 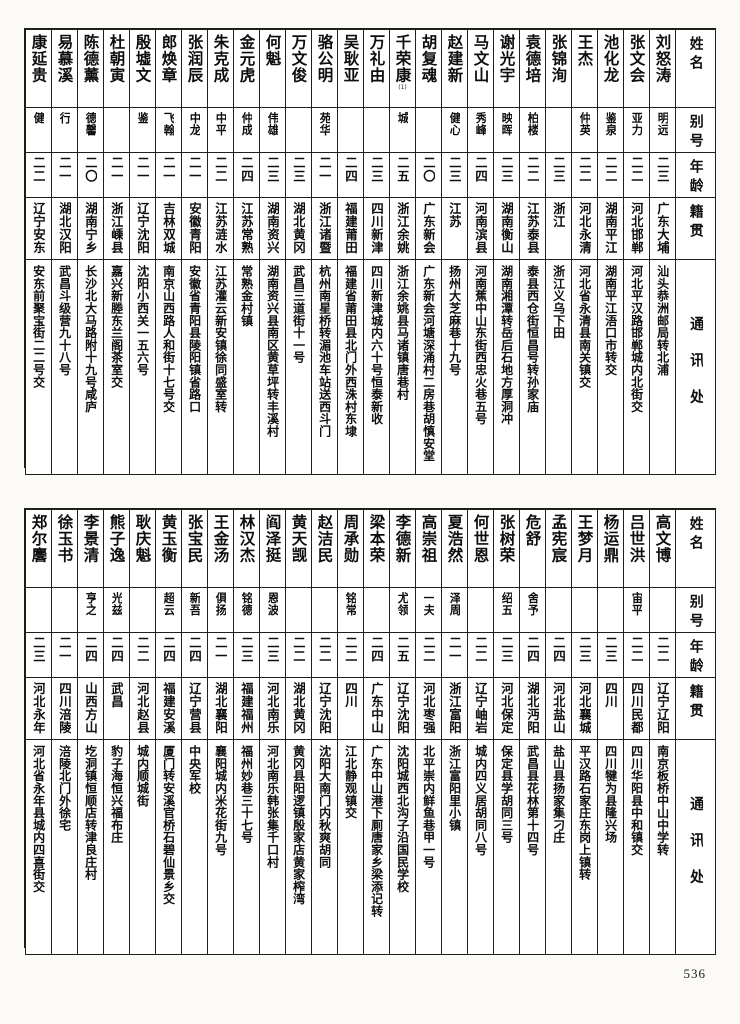 What do you see at coordinates (370, 610) in the screenshot?
I see `row-alias: 亨之 光兹 超云 新吾 俱扬 铭德 恩波 铭常 尤领 一夫 泽周 绍五 舍予 宙平 别号` at bounding box center [370, 610].